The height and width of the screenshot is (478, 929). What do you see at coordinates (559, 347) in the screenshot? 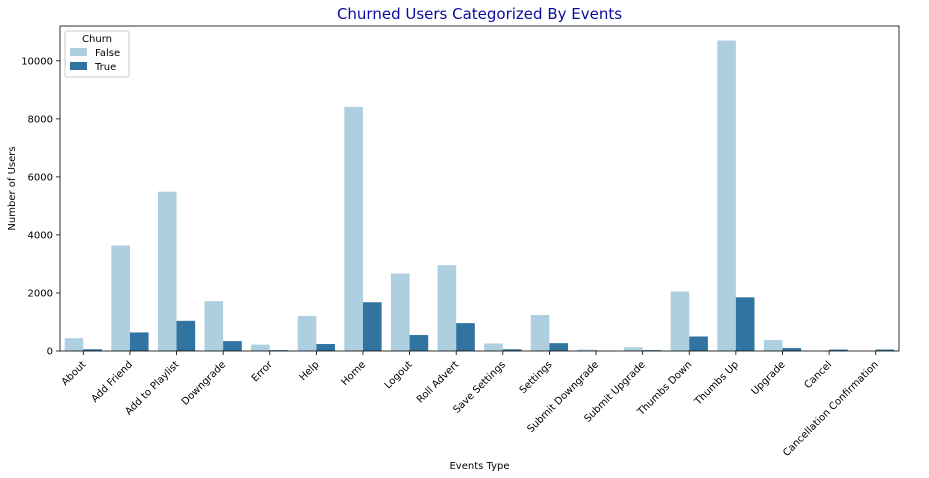
I see `bar-true-settings` at bounding box center [559, 347].